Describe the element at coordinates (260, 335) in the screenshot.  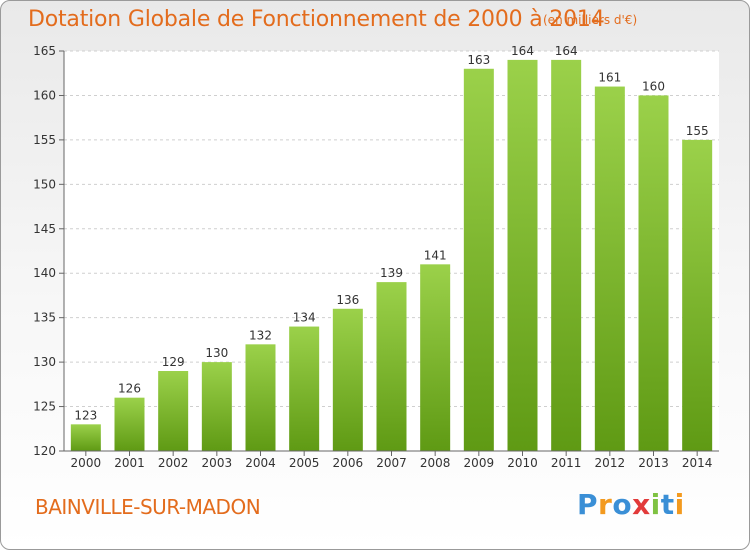
I see `data-label: 132` at that location.